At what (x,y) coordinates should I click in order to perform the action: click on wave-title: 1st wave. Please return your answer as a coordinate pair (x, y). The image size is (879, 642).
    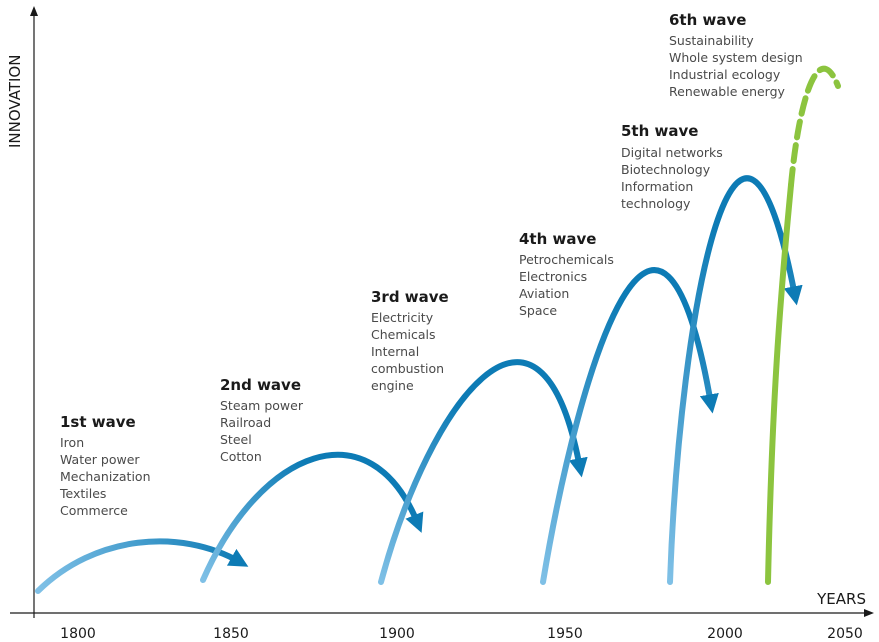
    Looking at the image, I should click on (98, 422).